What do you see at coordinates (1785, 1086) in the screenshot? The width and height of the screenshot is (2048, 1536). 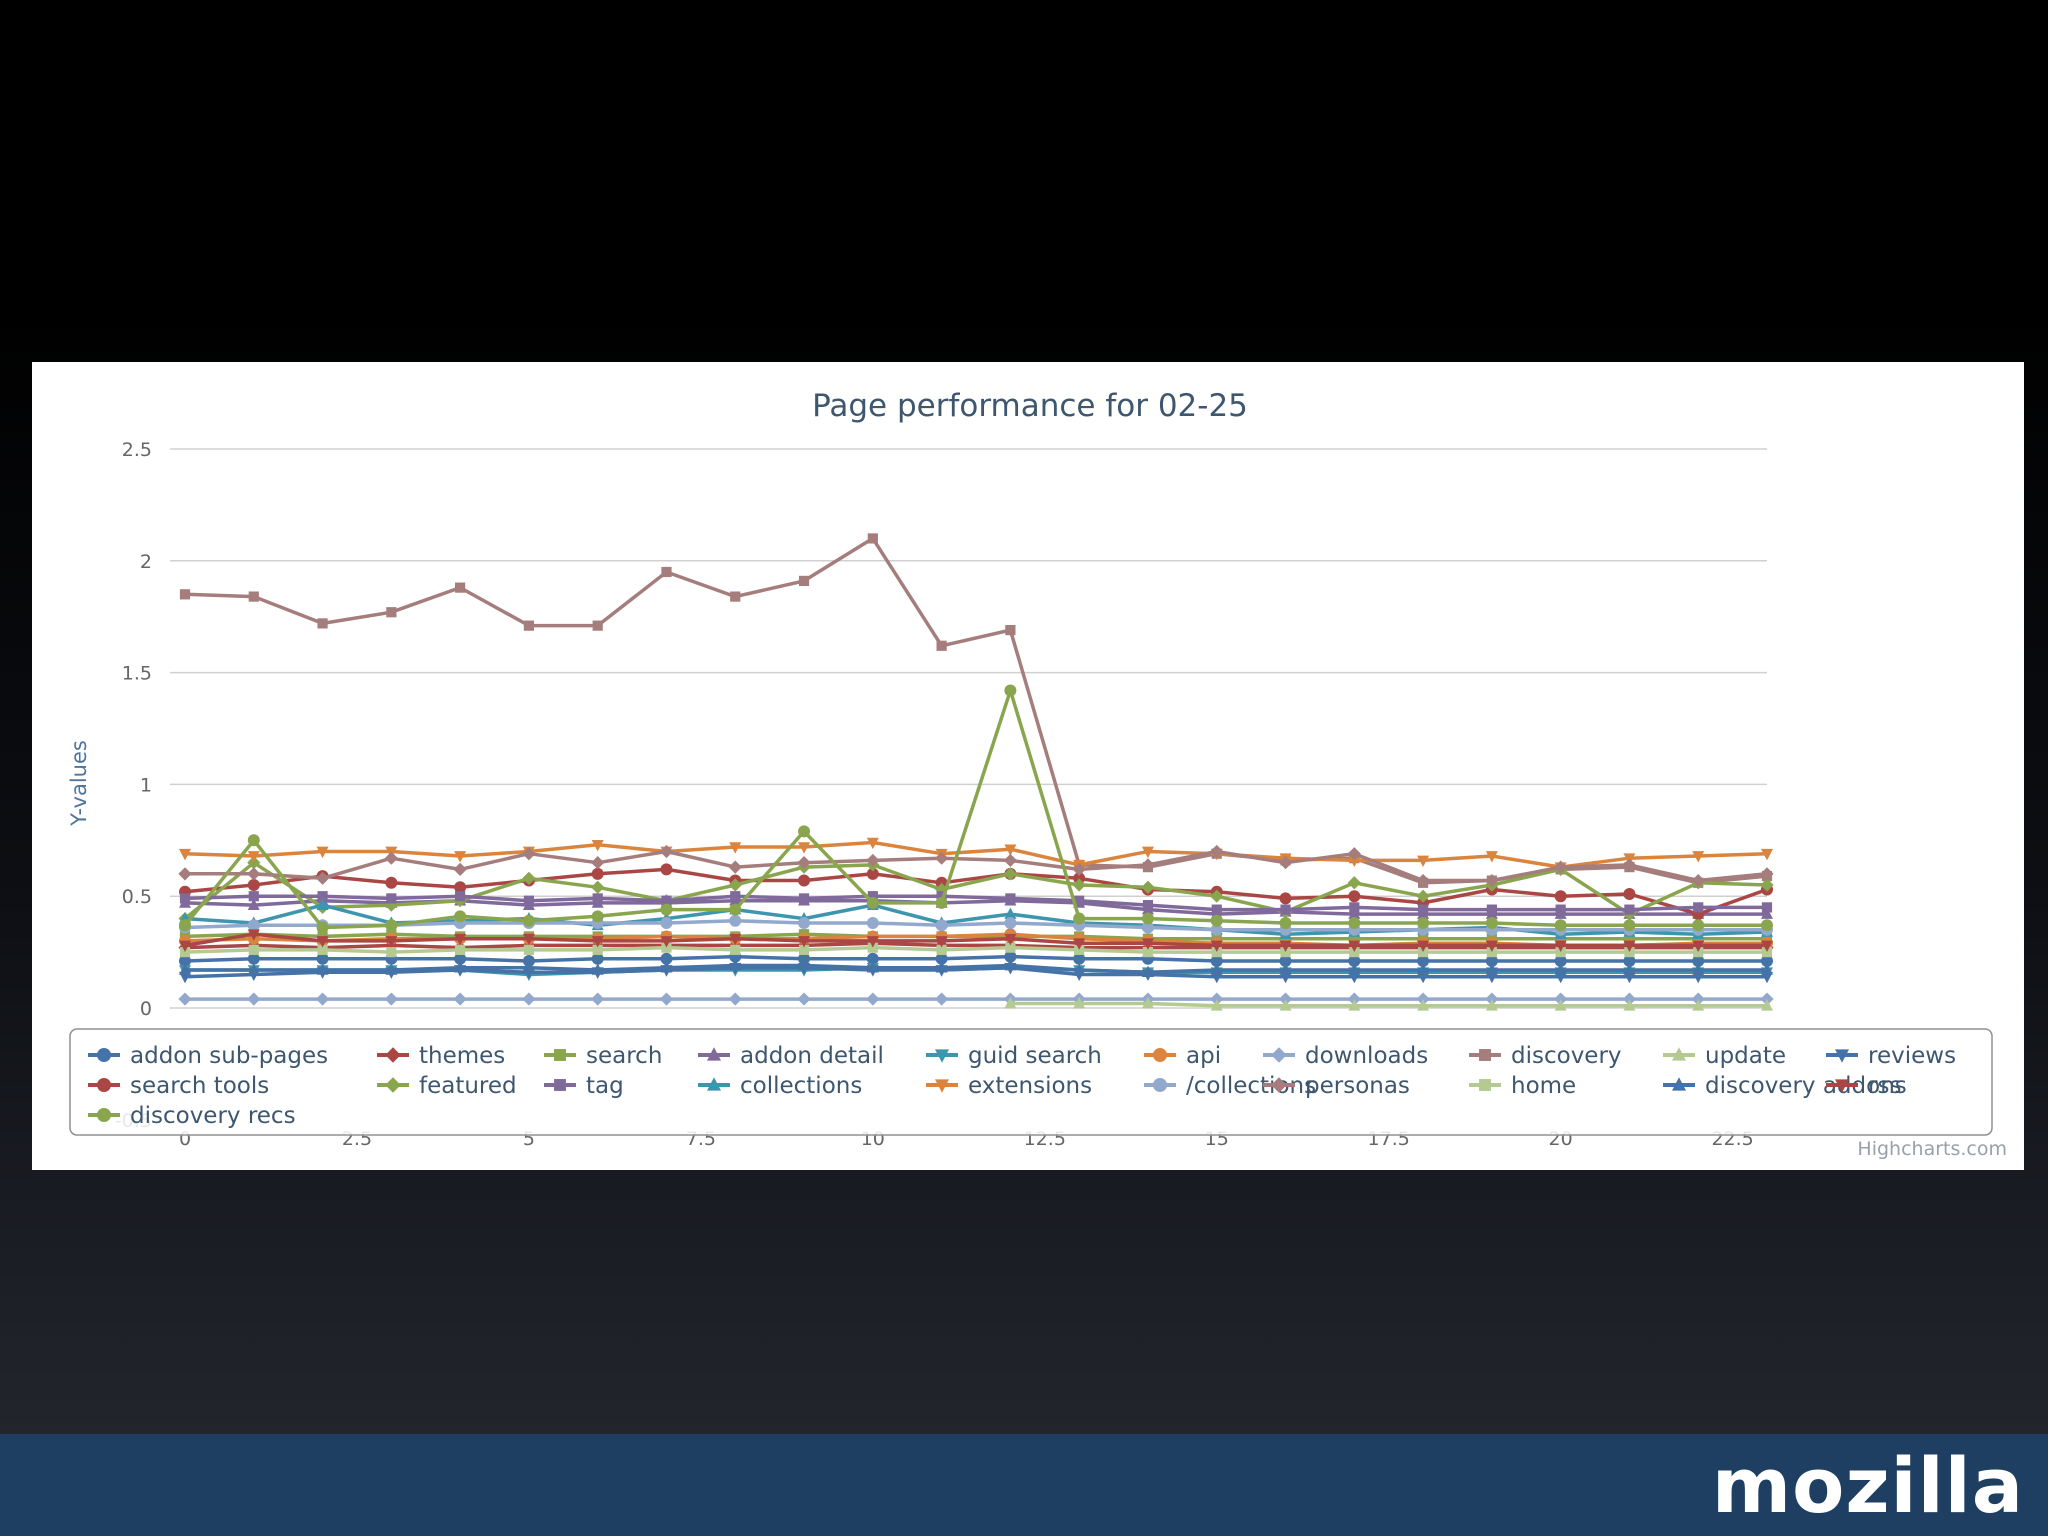 I see `legend-item: discovery addons` at bounding box center [1785, 1086].